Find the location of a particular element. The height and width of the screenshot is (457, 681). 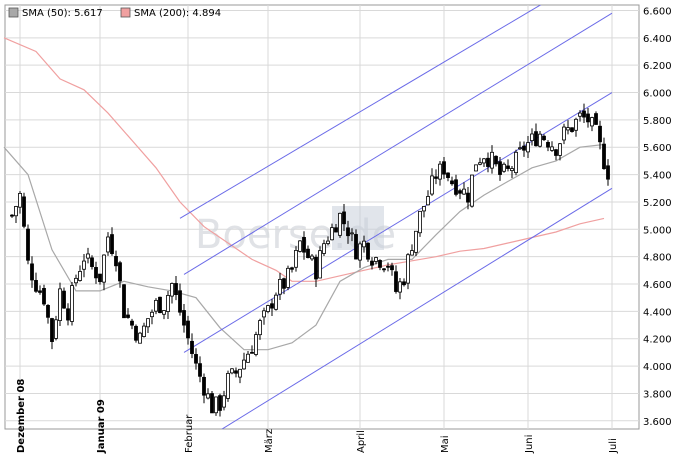

x-tick-label: April is located at coordinates (361, 441).